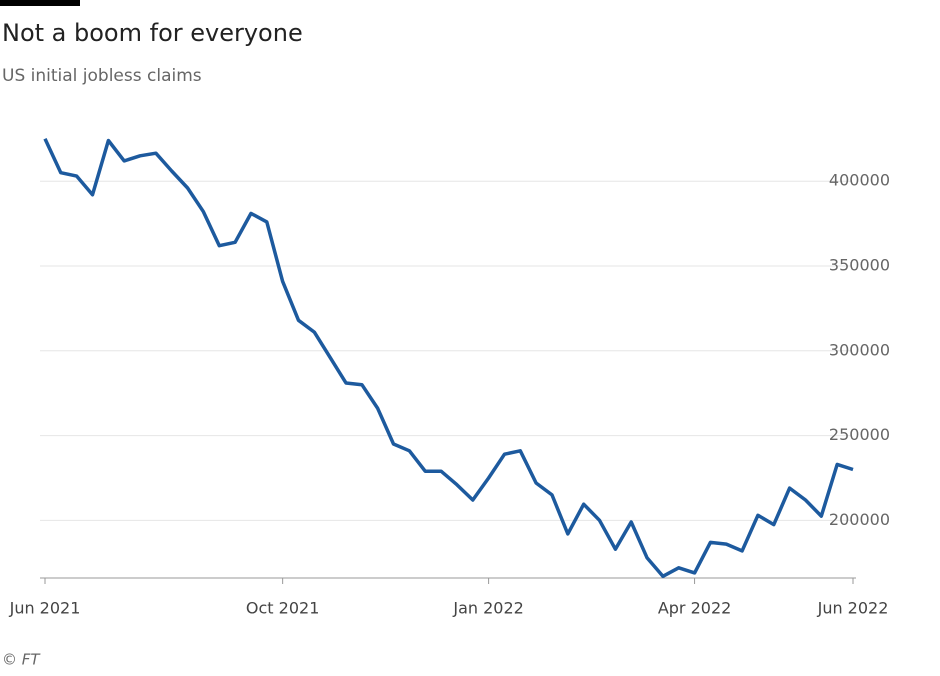  Describe the element at coordinates (21, 660) in the screenshot. I see `source: © FT` at that location.